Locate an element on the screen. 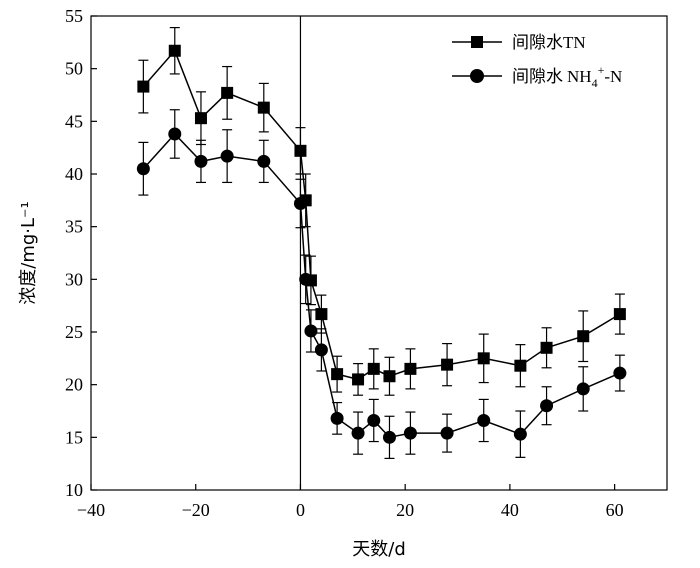  y-tick-label: 55 is located at coordinates (74, 16).